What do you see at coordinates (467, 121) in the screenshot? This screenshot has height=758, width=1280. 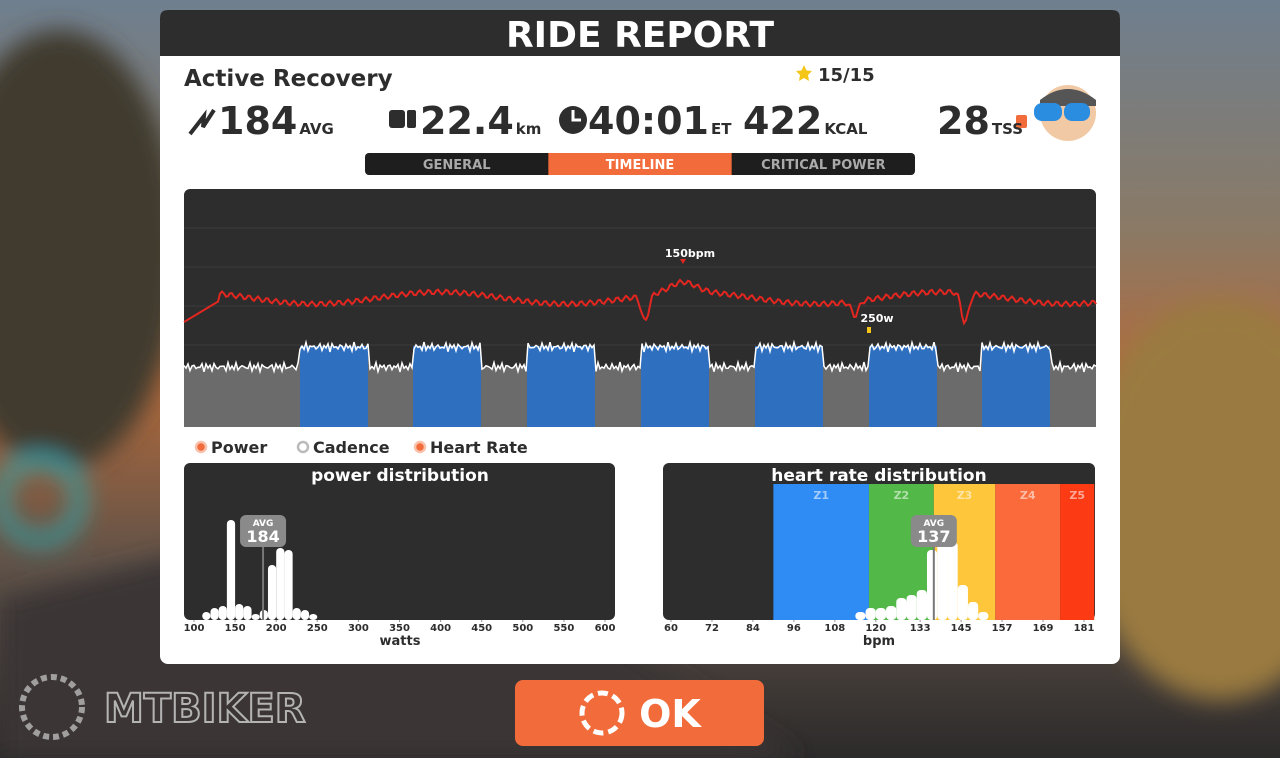 I see `stat-value: 22.4` at bounding box center [467, 121].